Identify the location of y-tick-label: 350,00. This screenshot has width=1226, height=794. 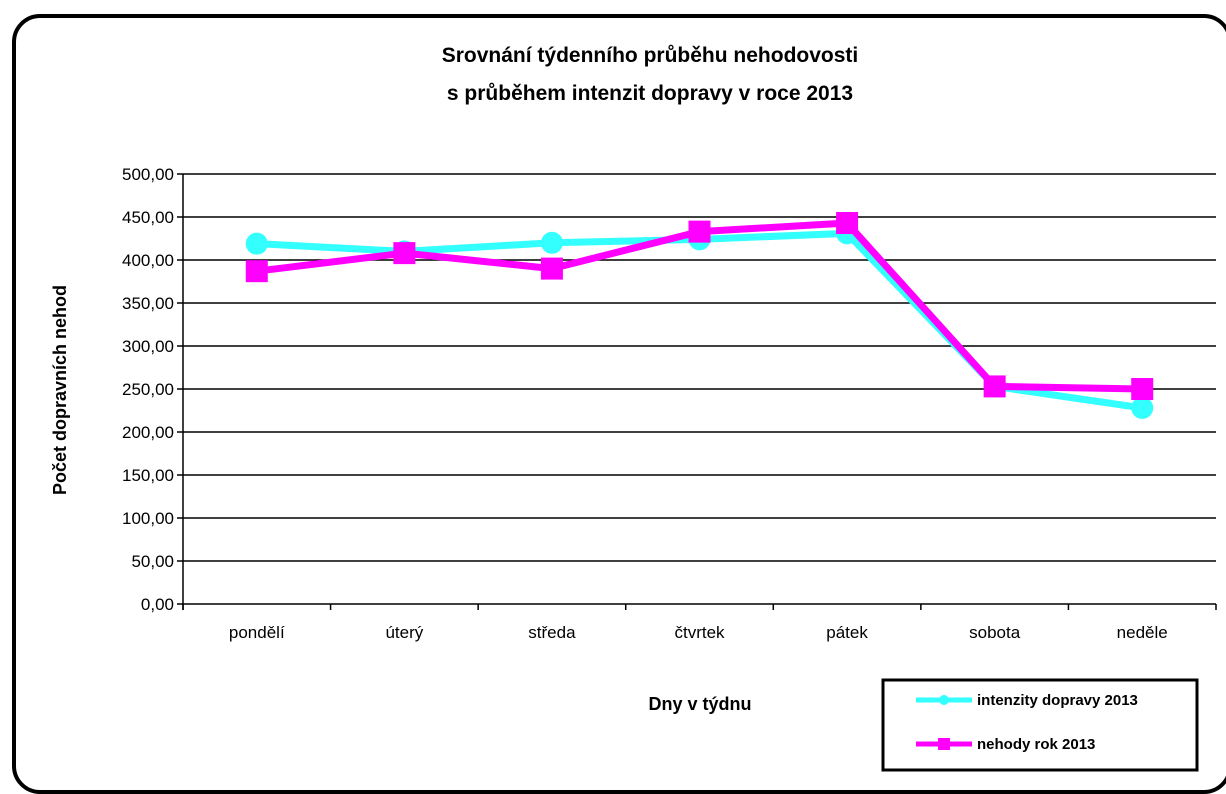
(148, 303).